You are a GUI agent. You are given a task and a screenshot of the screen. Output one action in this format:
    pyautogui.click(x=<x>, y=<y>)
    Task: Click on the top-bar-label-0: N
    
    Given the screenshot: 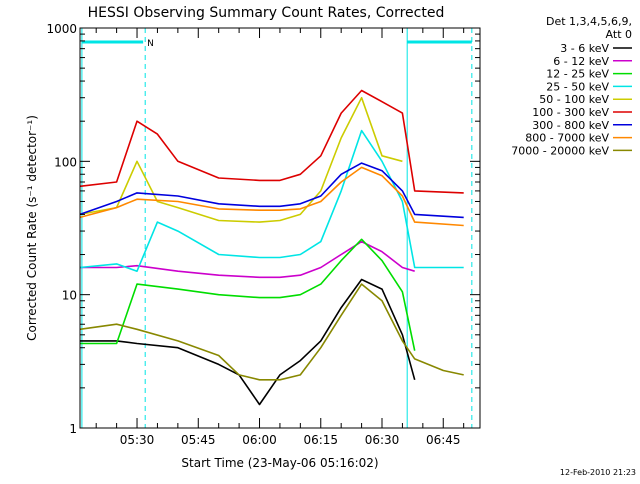 What is the action you would take?
    pyautogui.click(x=150, y=44)
    